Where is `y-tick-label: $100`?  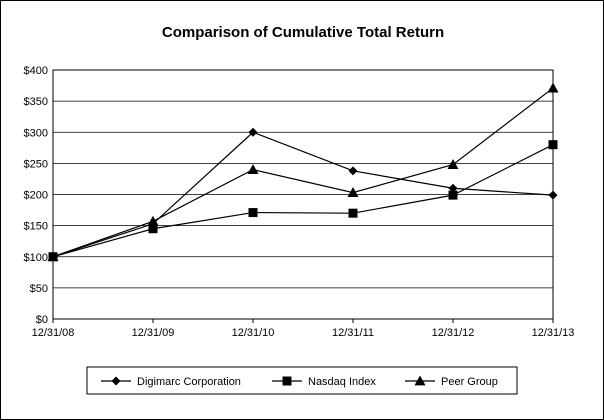 y-tick-label: $100 is located at coordinates (36, 258).